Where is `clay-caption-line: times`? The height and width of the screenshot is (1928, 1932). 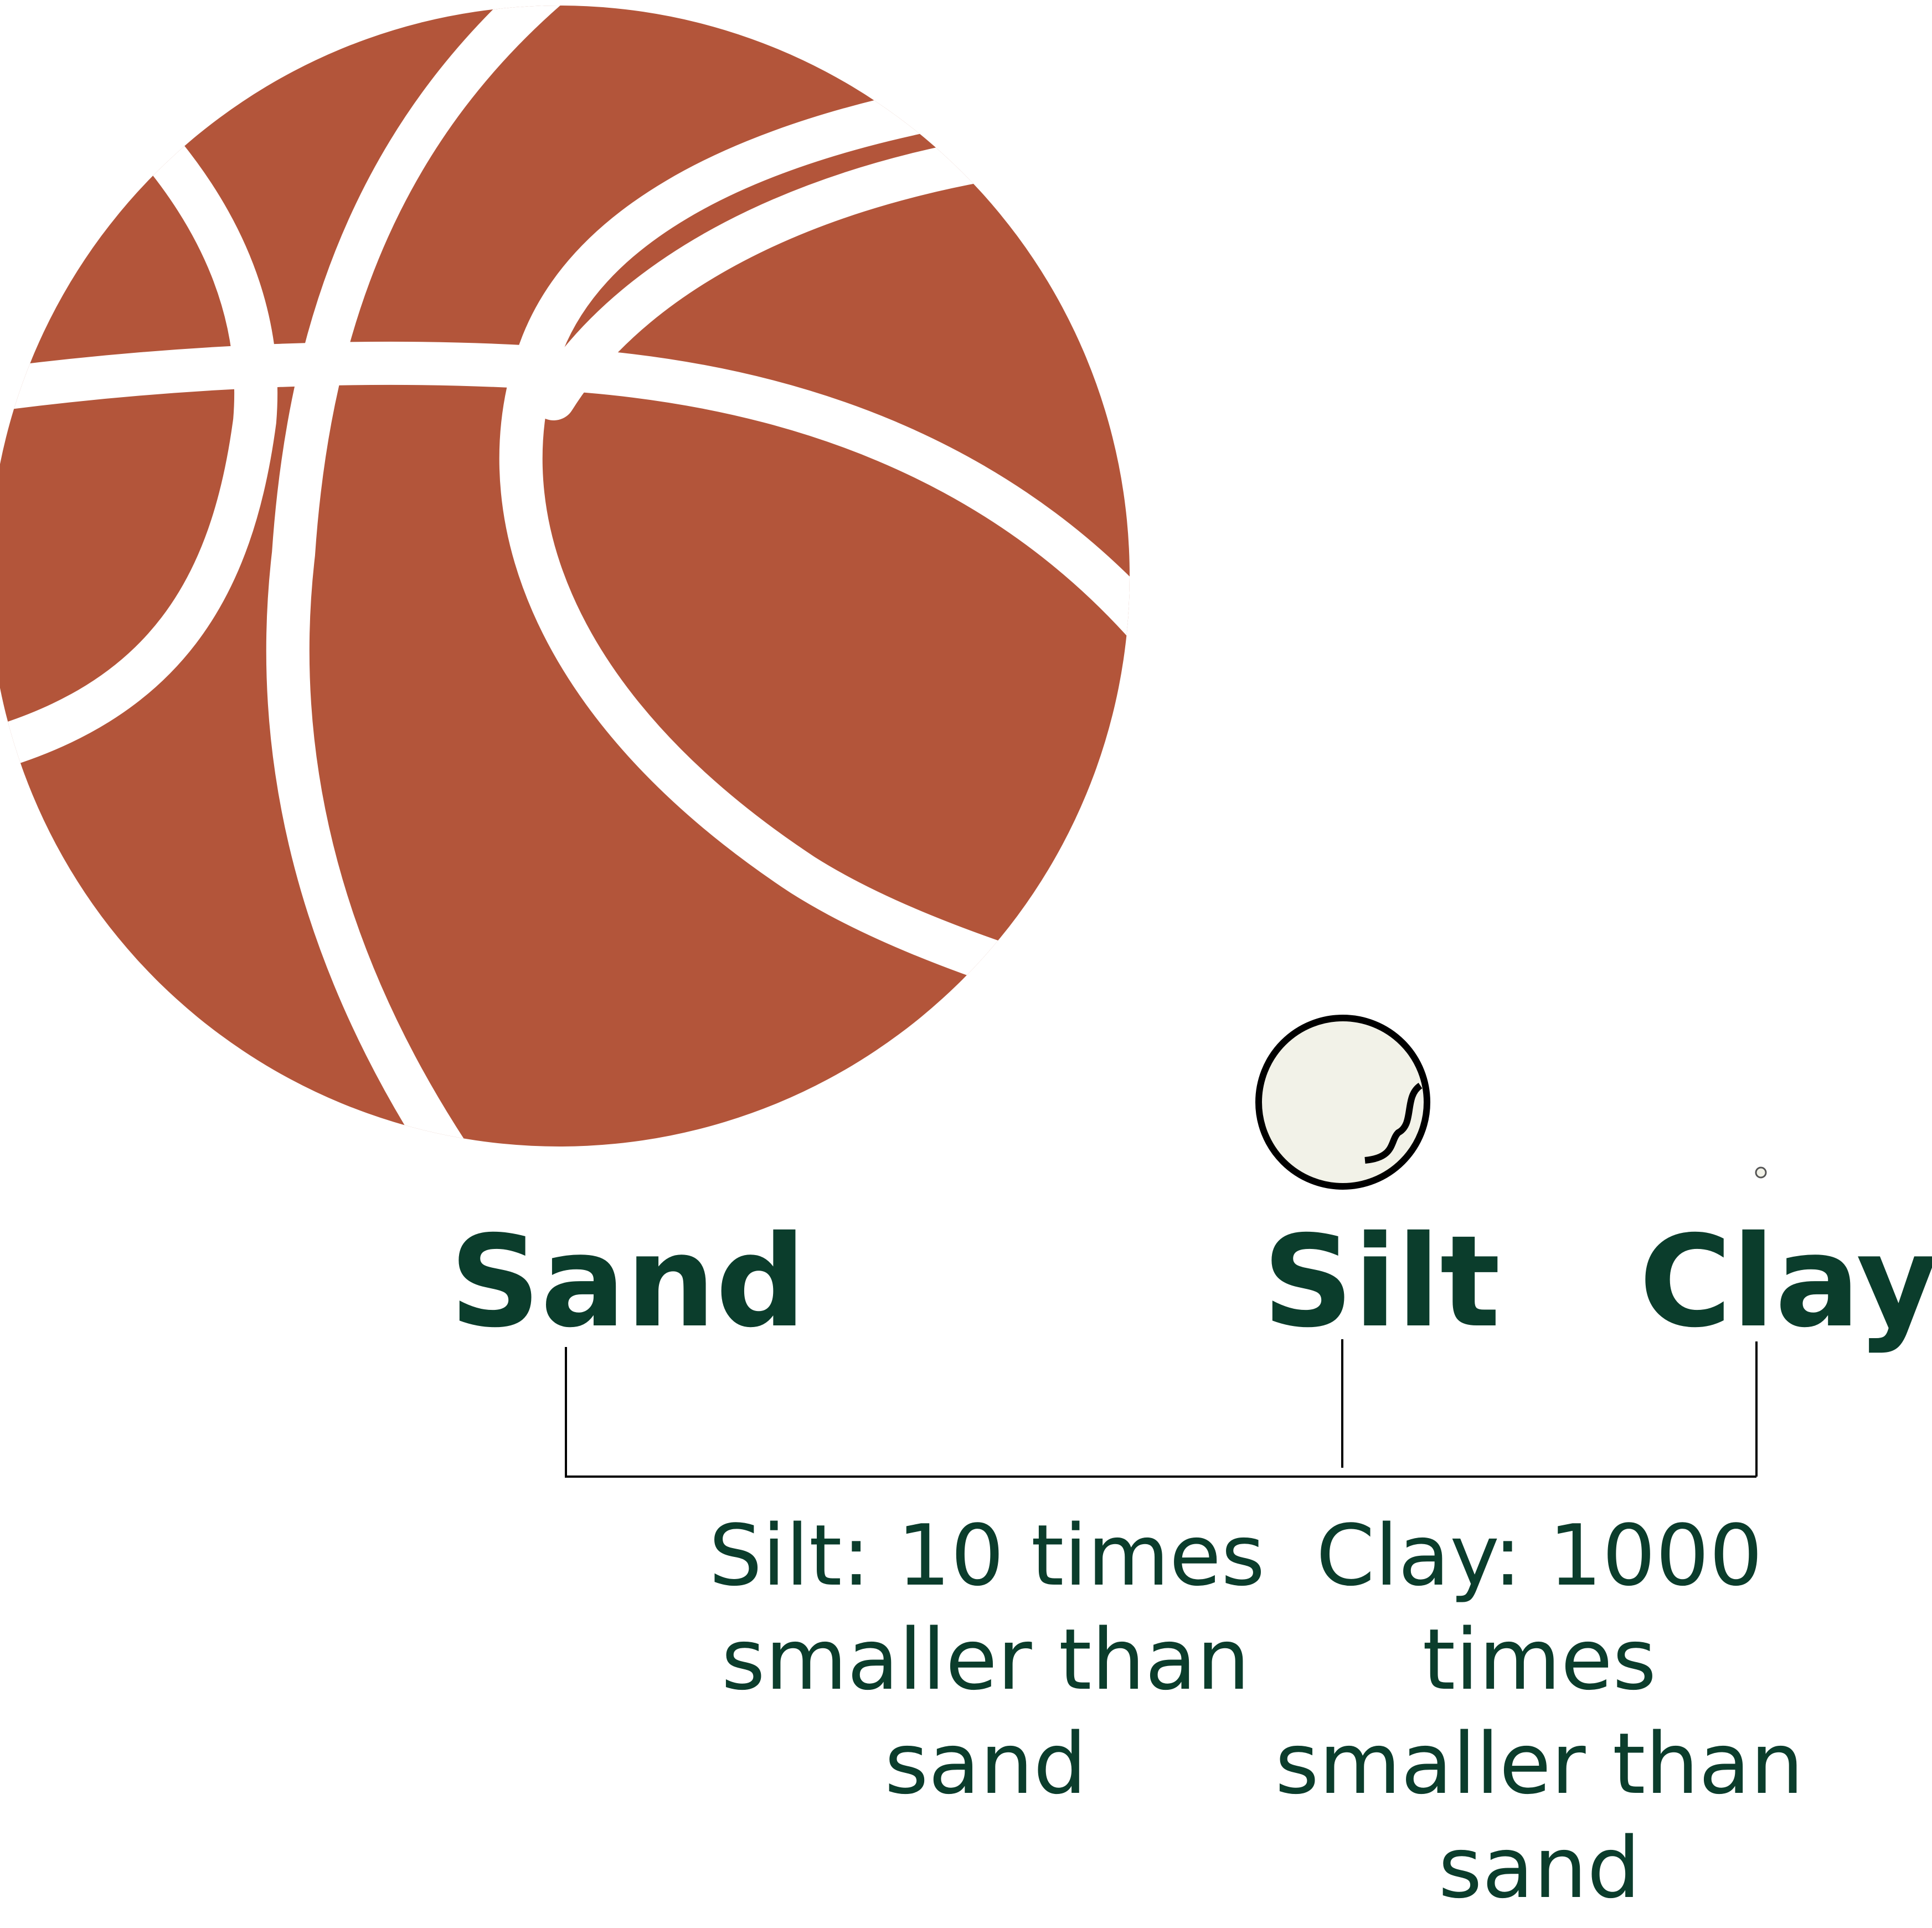 clay-caption-line: times is located at coordinates (1539, 1660).